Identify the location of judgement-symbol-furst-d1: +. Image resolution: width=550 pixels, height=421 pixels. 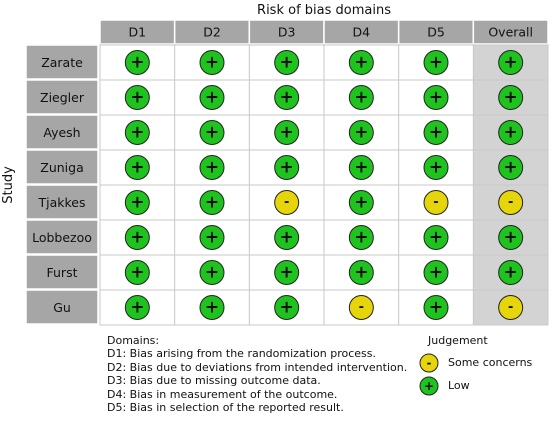
(137, 273).